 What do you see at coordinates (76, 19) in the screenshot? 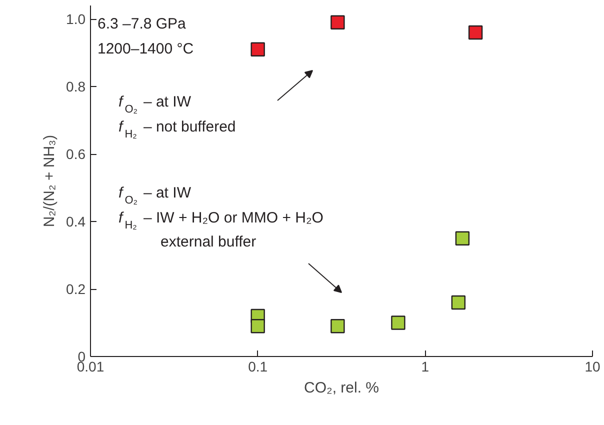
I see `y-tick-label: 1.0` at bounding box center [76, 19].